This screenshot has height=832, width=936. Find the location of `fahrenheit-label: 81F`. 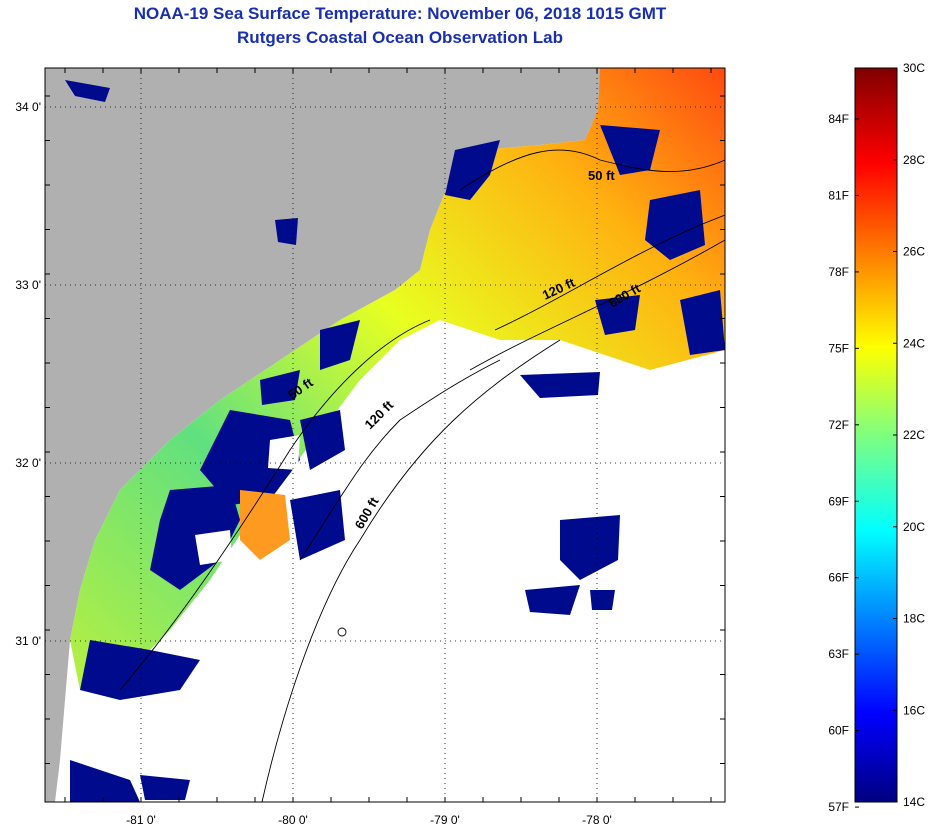

fahrenheit-label: 81F is located at coordinates (838, 195).